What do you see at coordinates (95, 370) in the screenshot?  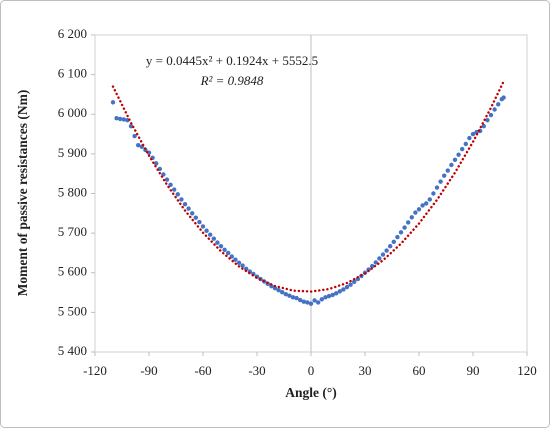 I see `x-tick-label: -120` at bounding box center [95, 370].